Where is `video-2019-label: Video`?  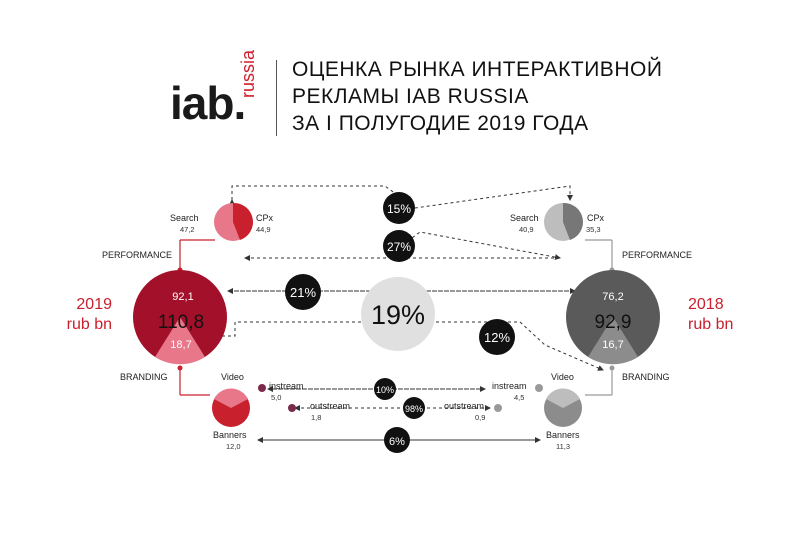 video-2019-label: Video is located at coordinates (232, 377).